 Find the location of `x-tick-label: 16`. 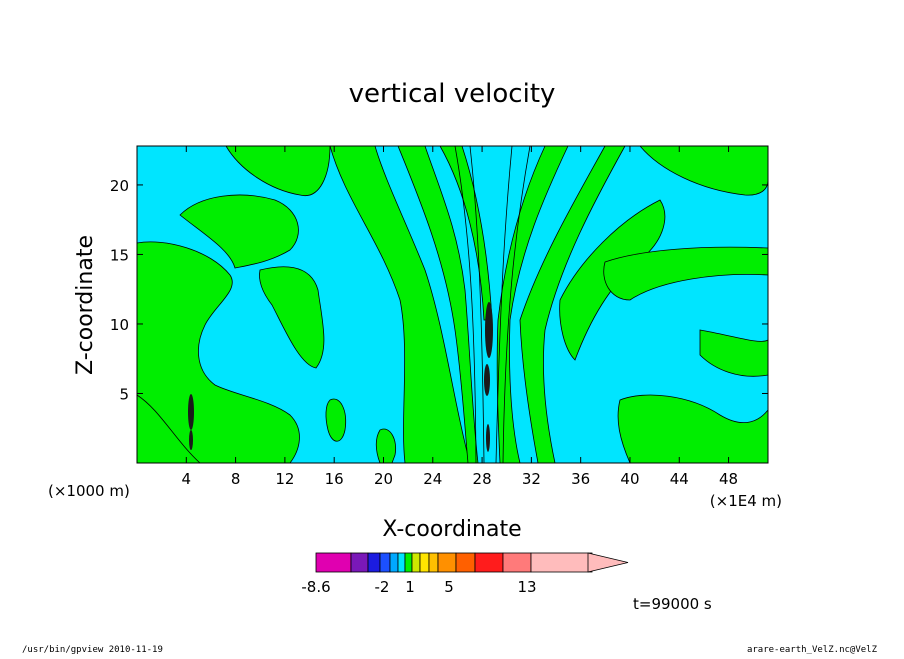

x-tick-label: 16 is located at coordinates (334, 479).